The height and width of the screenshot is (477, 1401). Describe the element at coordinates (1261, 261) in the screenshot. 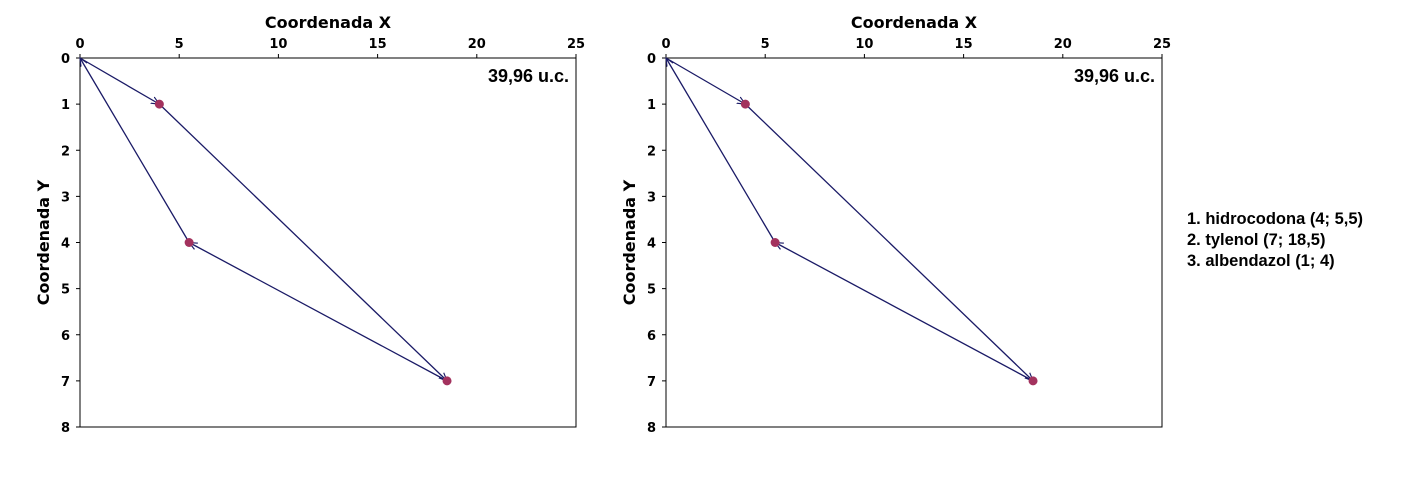

I see `legend-item-3: 3. albendazol (1; 4)` at that location.